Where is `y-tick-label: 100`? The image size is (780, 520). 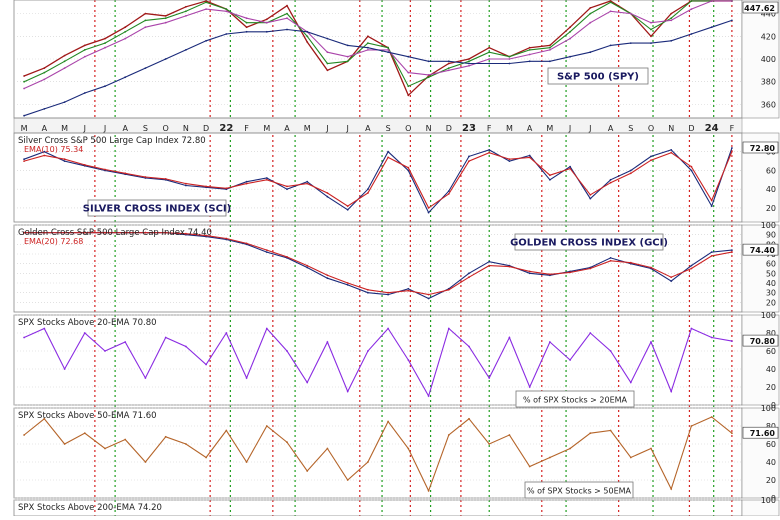
y-tick-label: 100 is located at coordinates (768, 315).